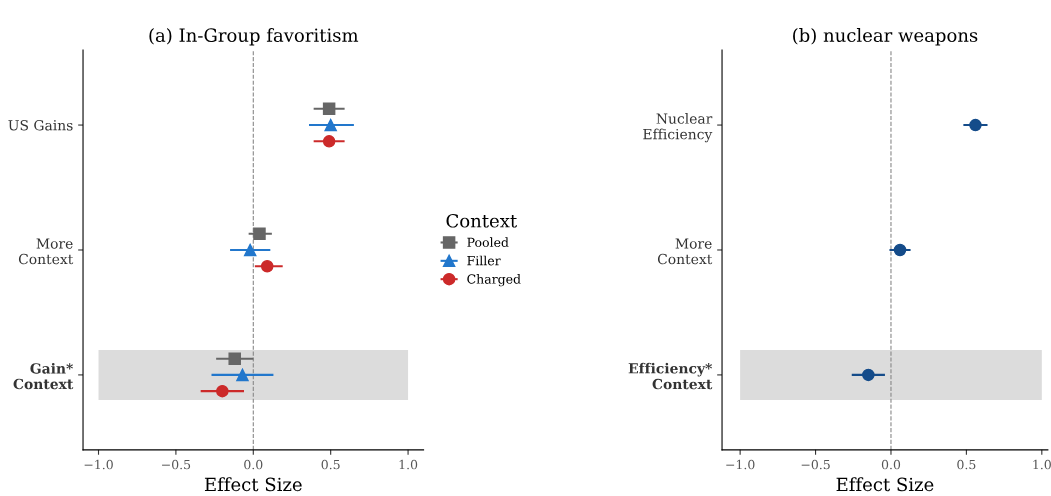  Describe the element at coordinates (484, 260) in the screenshot. I see `legend-label: Filler` at that location.